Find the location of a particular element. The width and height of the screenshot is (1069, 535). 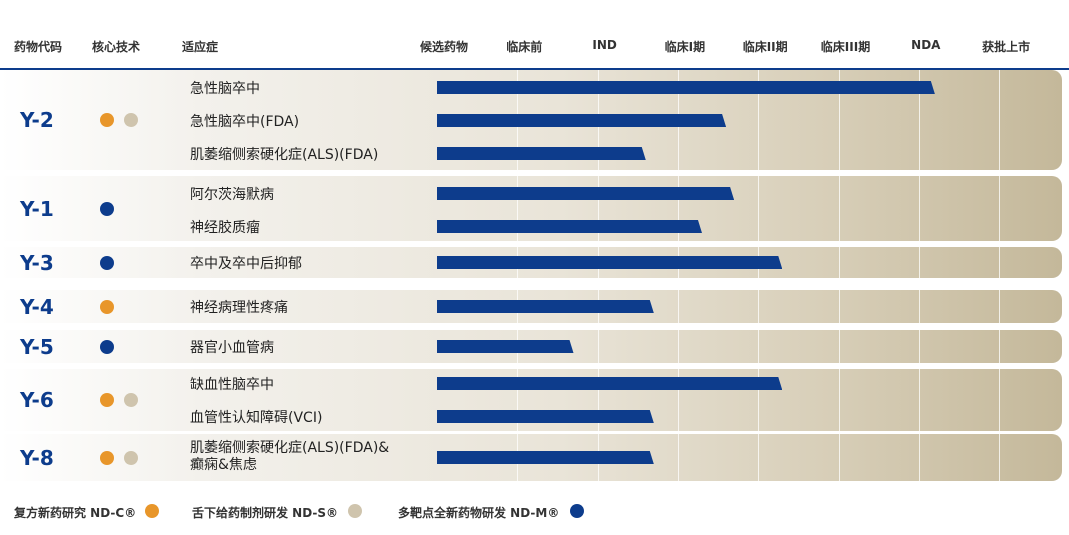

header-drug-code: 药物代码 is located at coordinates (38, 47).